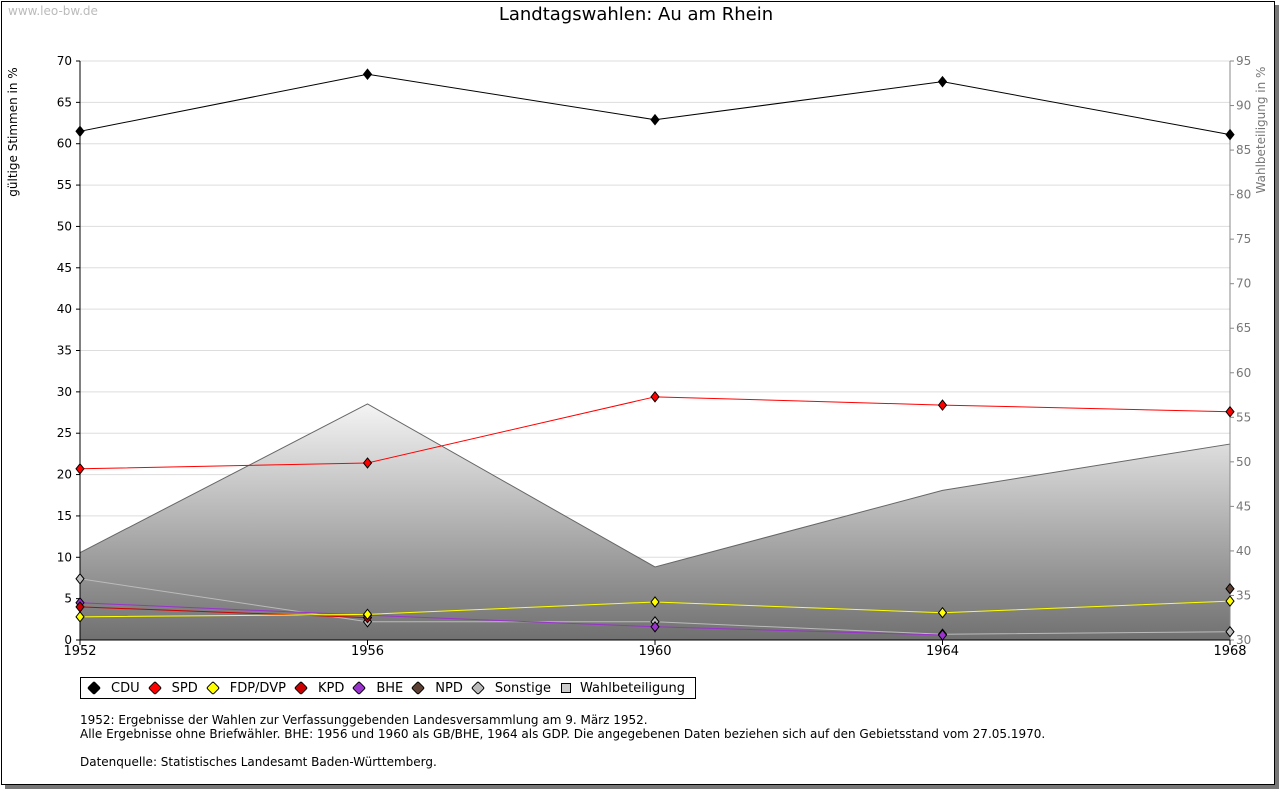 This screenshot has width=1280, height=791. Describe the element at coordinates (64, 226) in the screenshot. I see `y-tick-label: 50` at that location.